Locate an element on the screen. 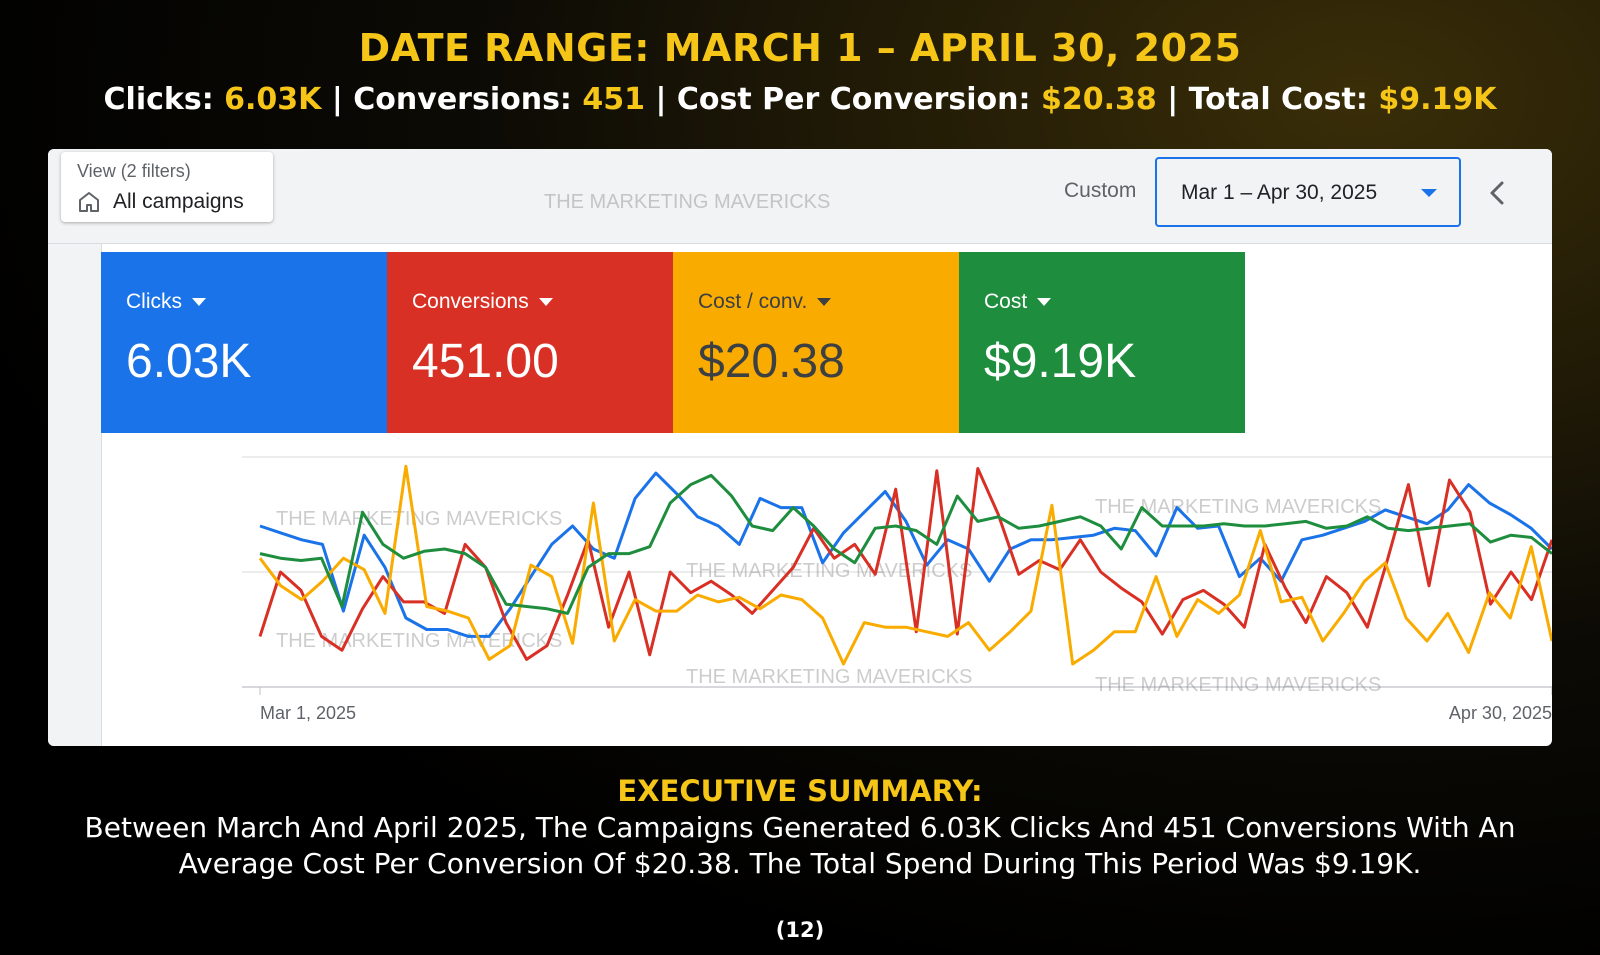 The height and width of the screenshot is (955, 1600). metric-card-clicks: Clicks 6.03K is located at coordinates (244, 342).